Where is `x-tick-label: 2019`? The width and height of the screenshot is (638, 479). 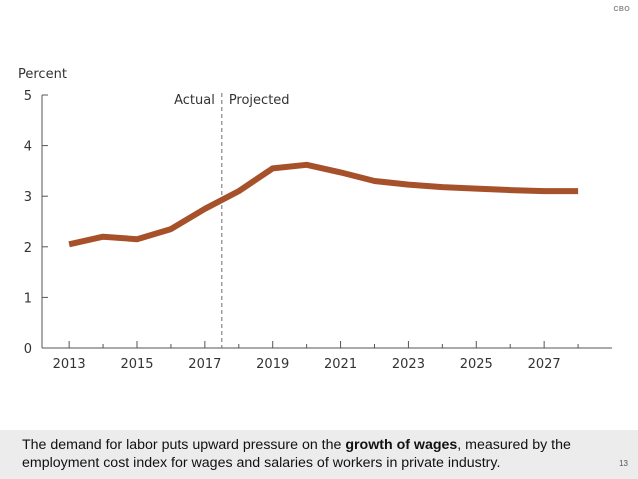 x-tick-label: 2019 is located at coordinates (272, 364).